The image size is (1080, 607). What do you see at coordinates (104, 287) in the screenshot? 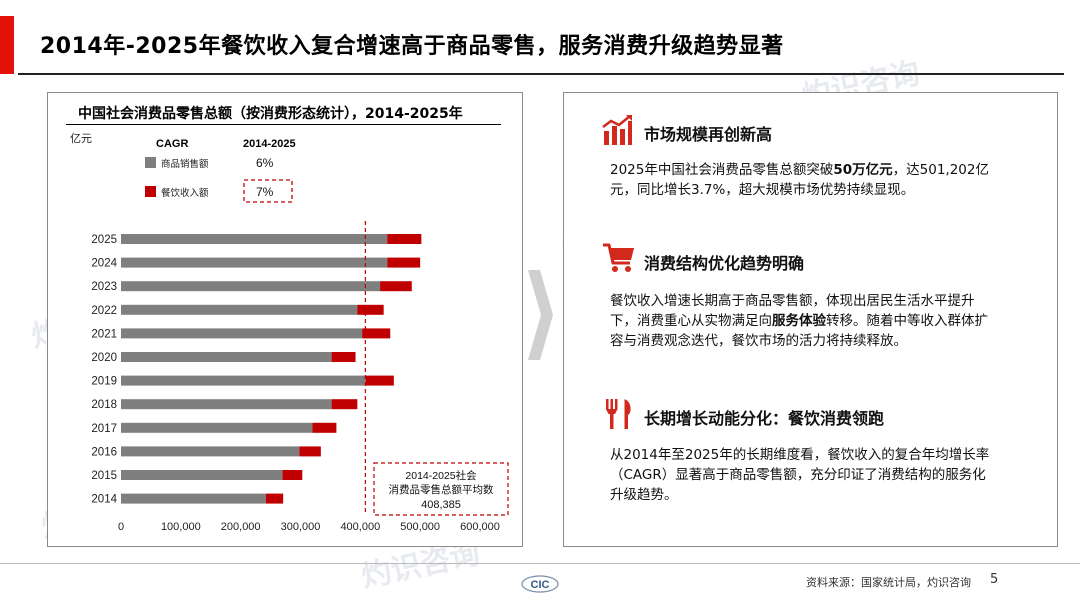
I see `y-tick-label: 2023` at bounding box center [104, 287].